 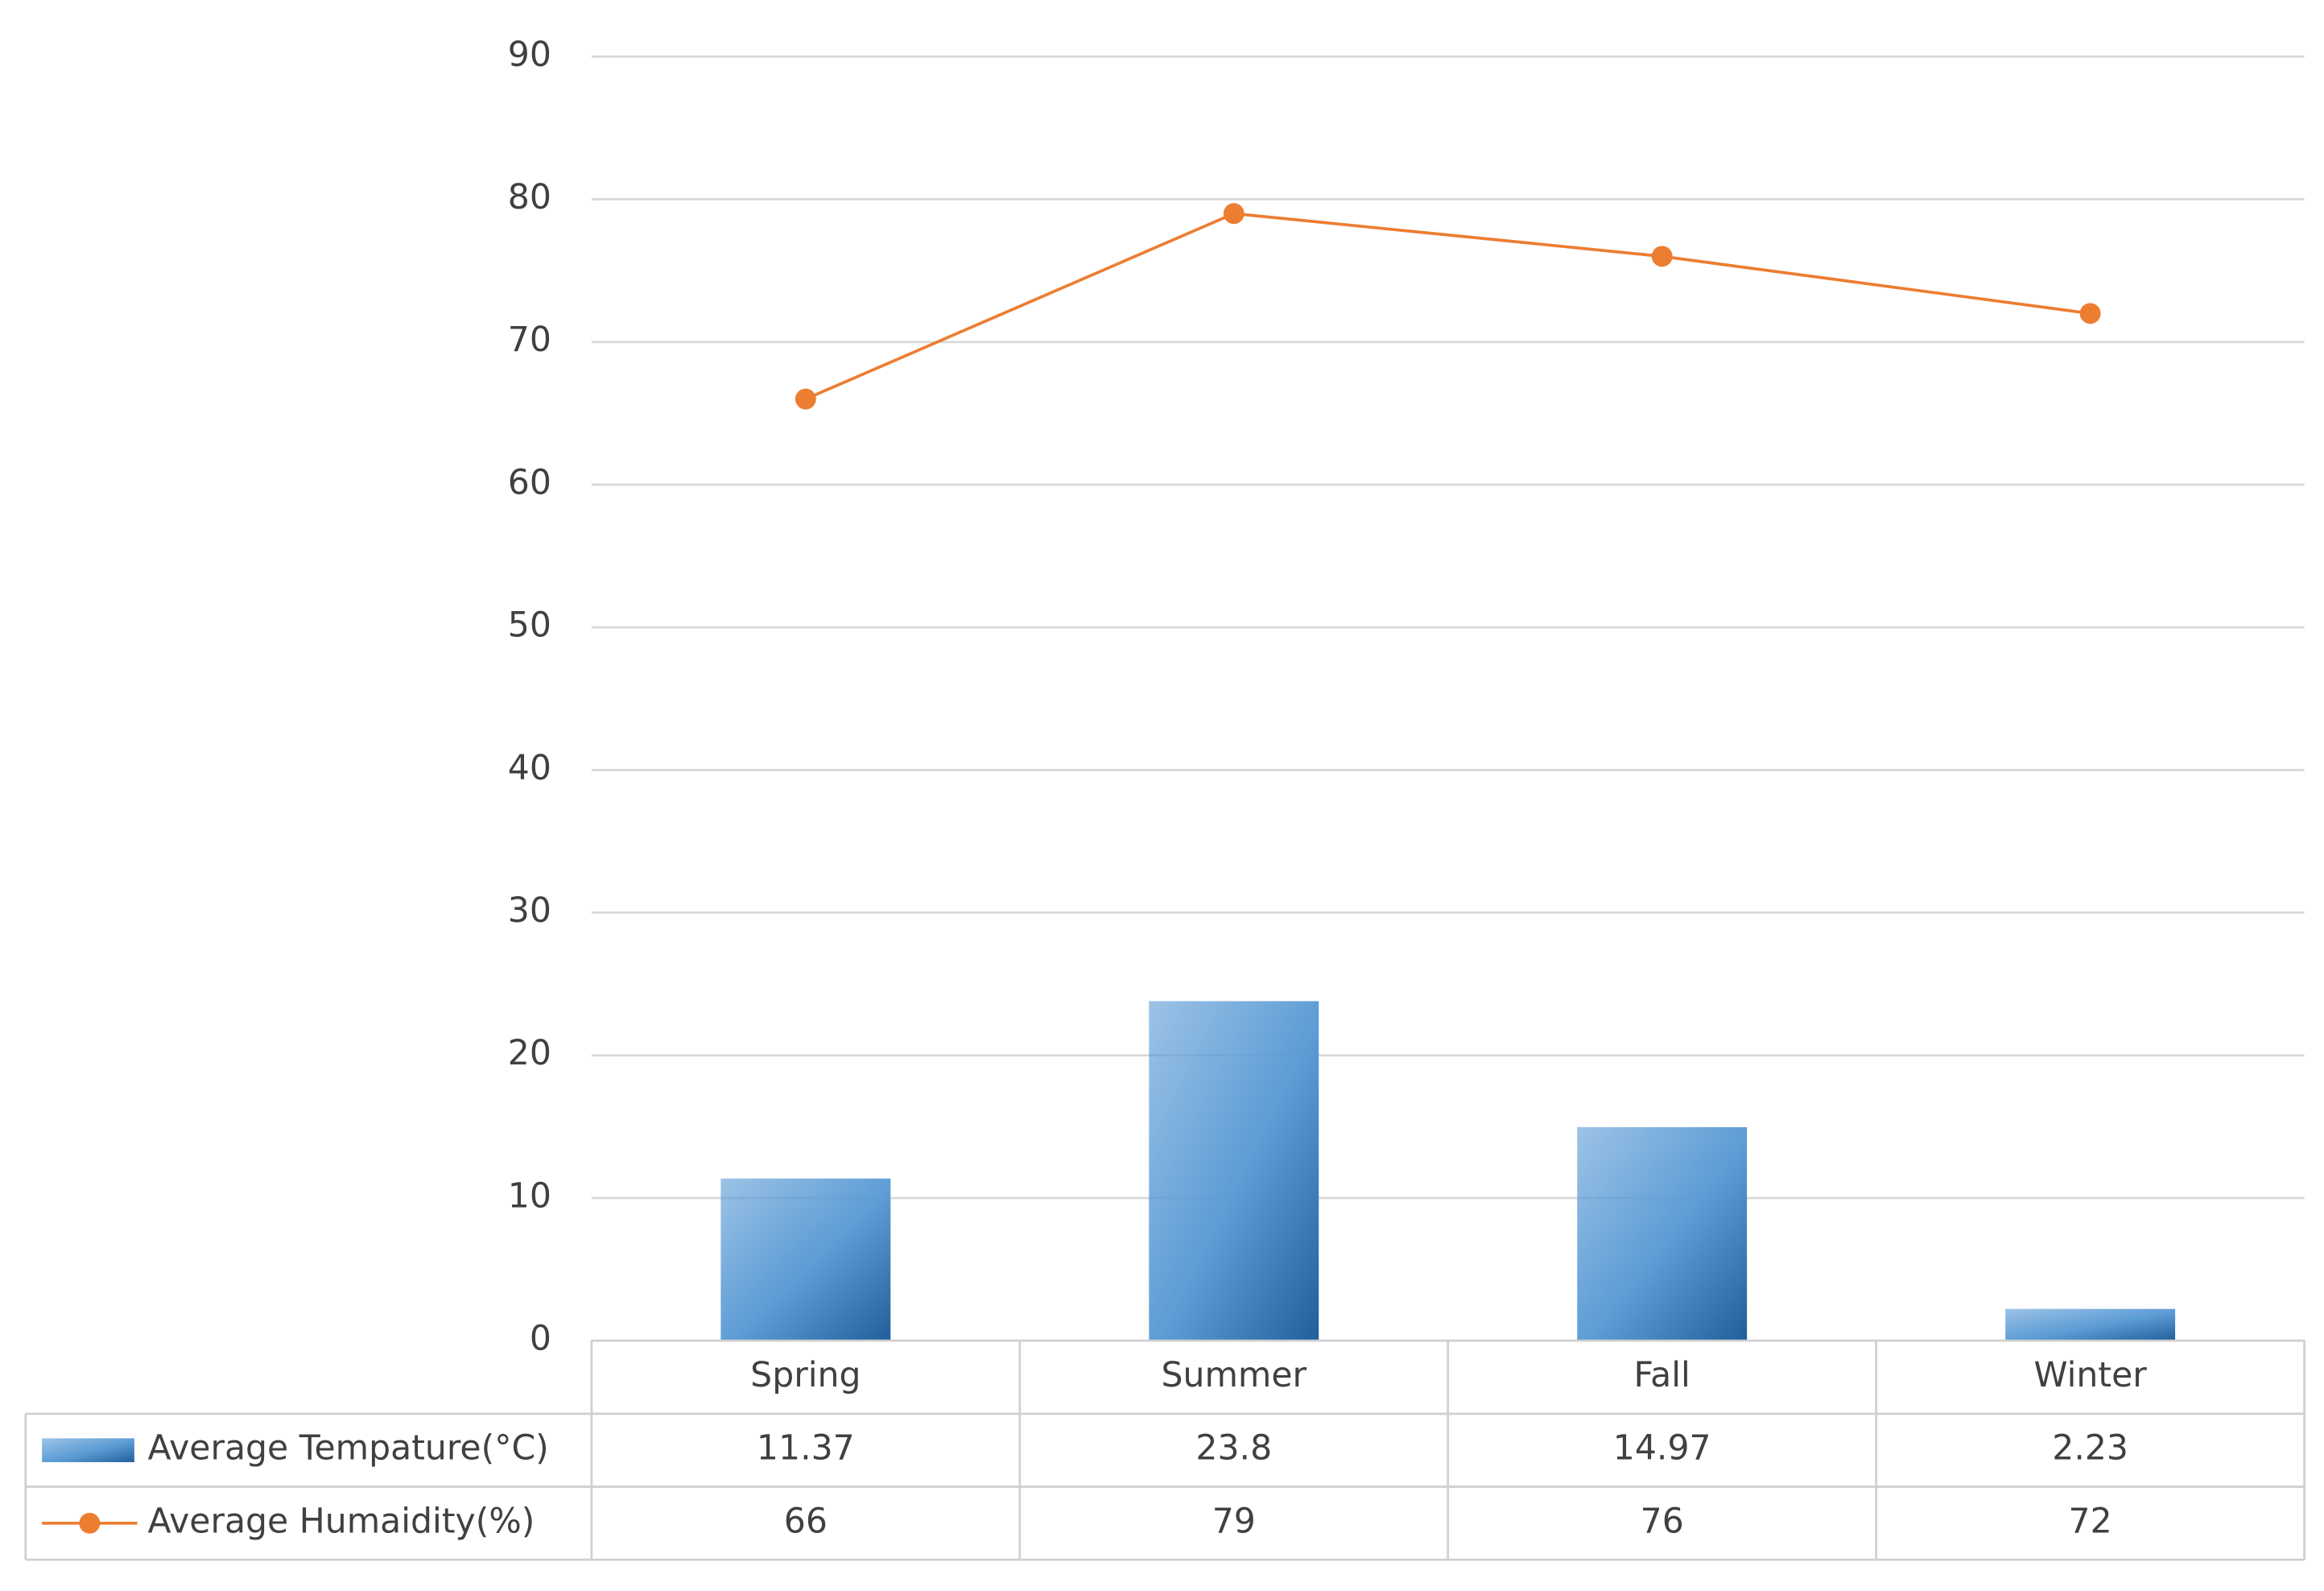 I want to click on y-tick-label: 50, so click(x=529, y=626).